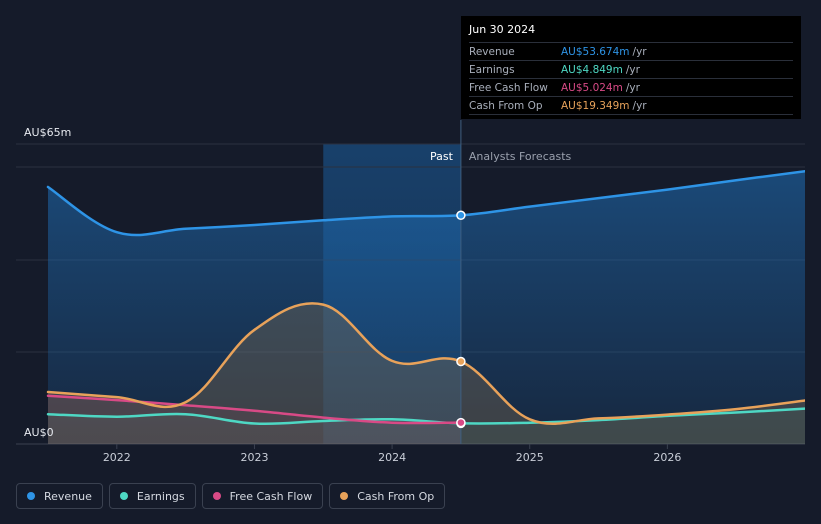 The width and height of the screenshot is (821, 524). What do you see at coordinates (117, 457) in the screenshot?
I see `x-tick-label: 2022` at bounding box center [117, 457].